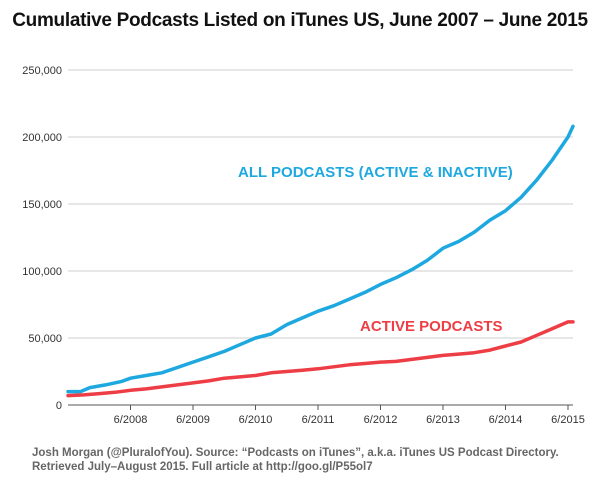 This screenshot has width=600, height=490. I want to click on x-tick-label: 6/2009, so click(193, 420).